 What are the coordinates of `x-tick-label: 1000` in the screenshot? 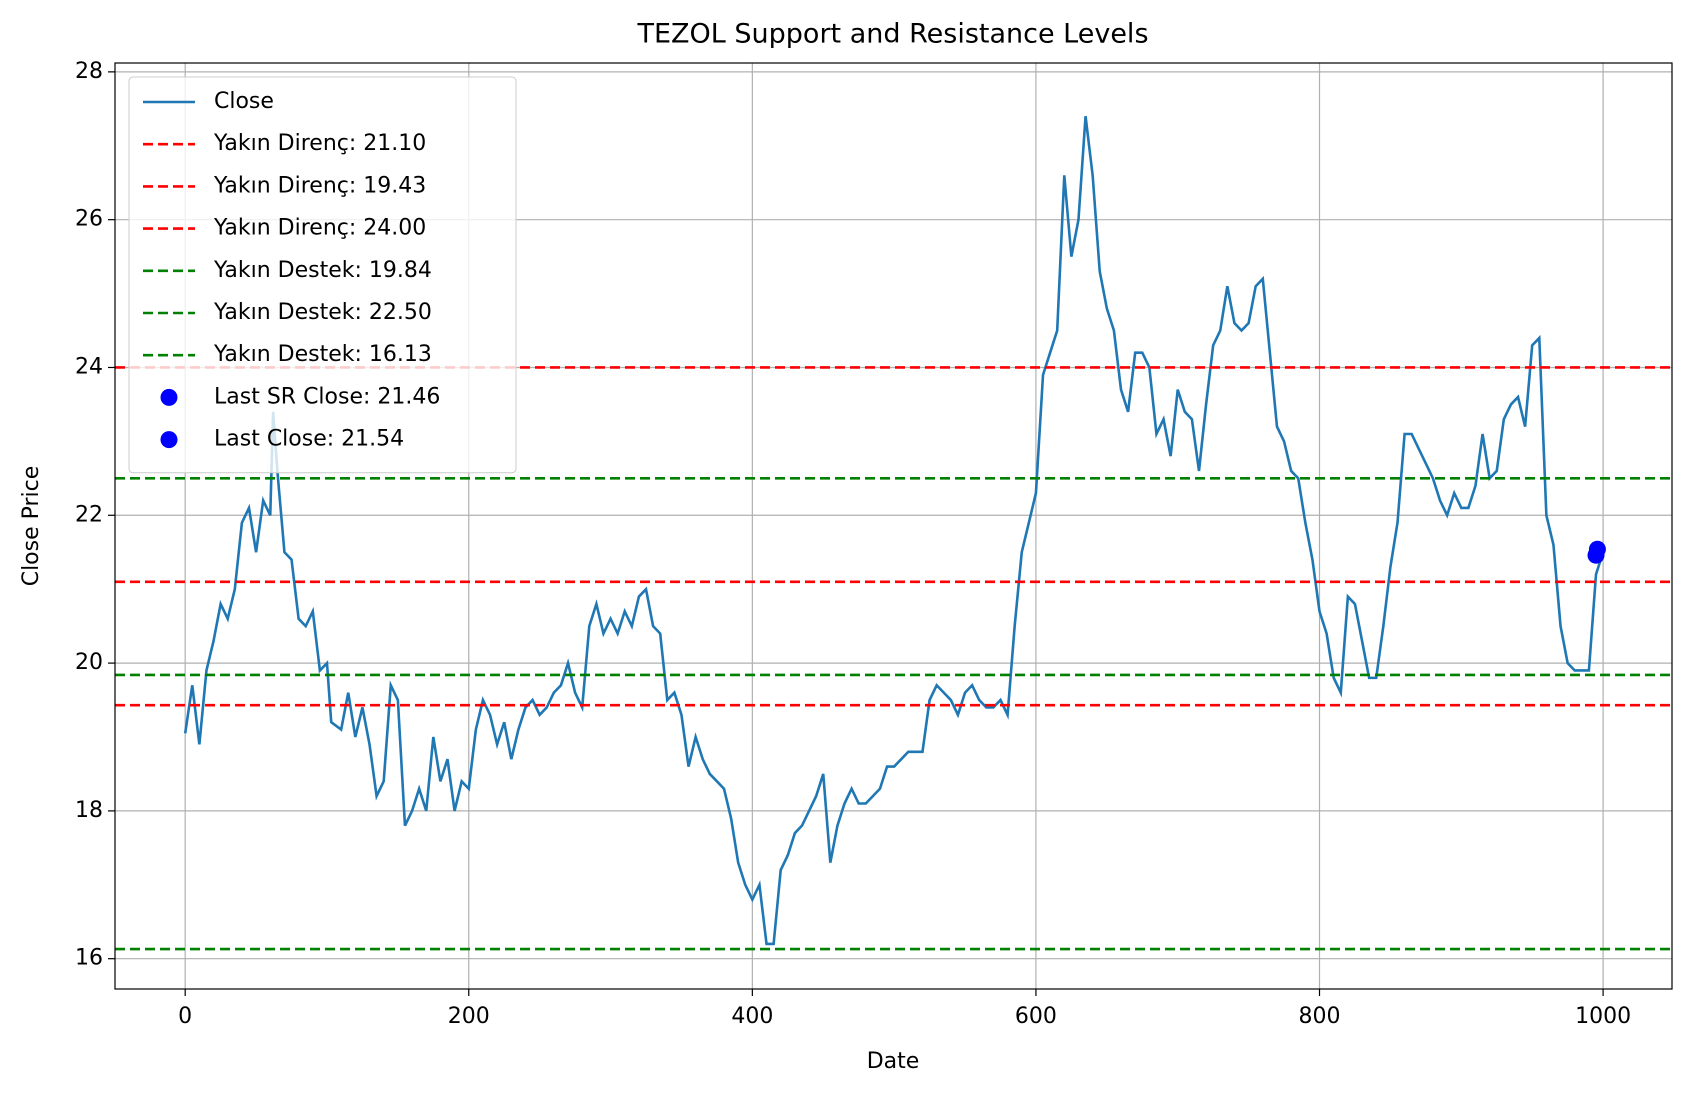 It's located at (1603, 1016).